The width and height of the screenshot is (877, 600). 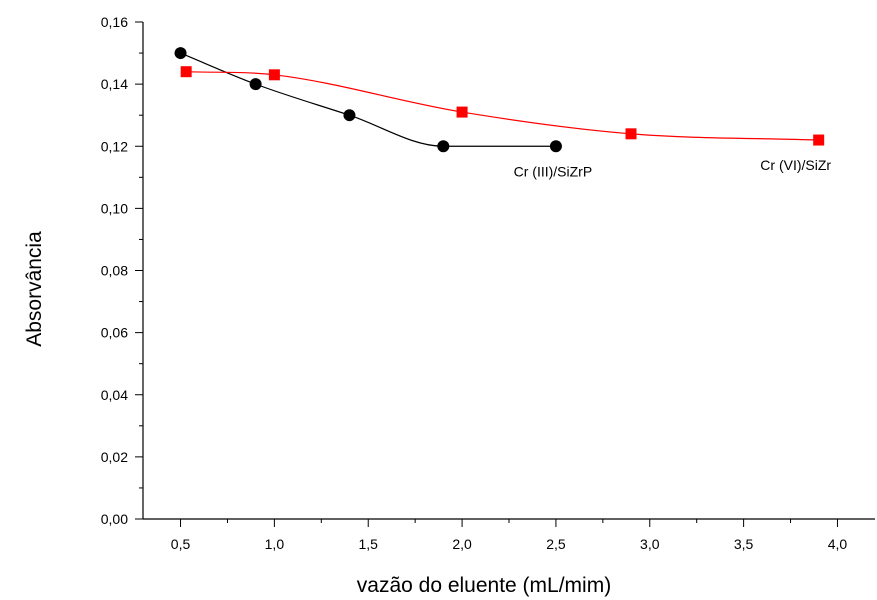 I want to click on y-tick-label: 0,08, so click(x=114, y=271).